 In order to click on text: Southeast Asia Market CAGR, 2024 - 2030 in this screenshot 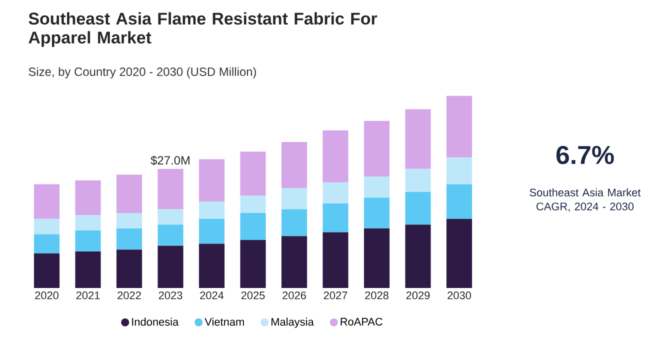, I will do `click(585, 200)`.